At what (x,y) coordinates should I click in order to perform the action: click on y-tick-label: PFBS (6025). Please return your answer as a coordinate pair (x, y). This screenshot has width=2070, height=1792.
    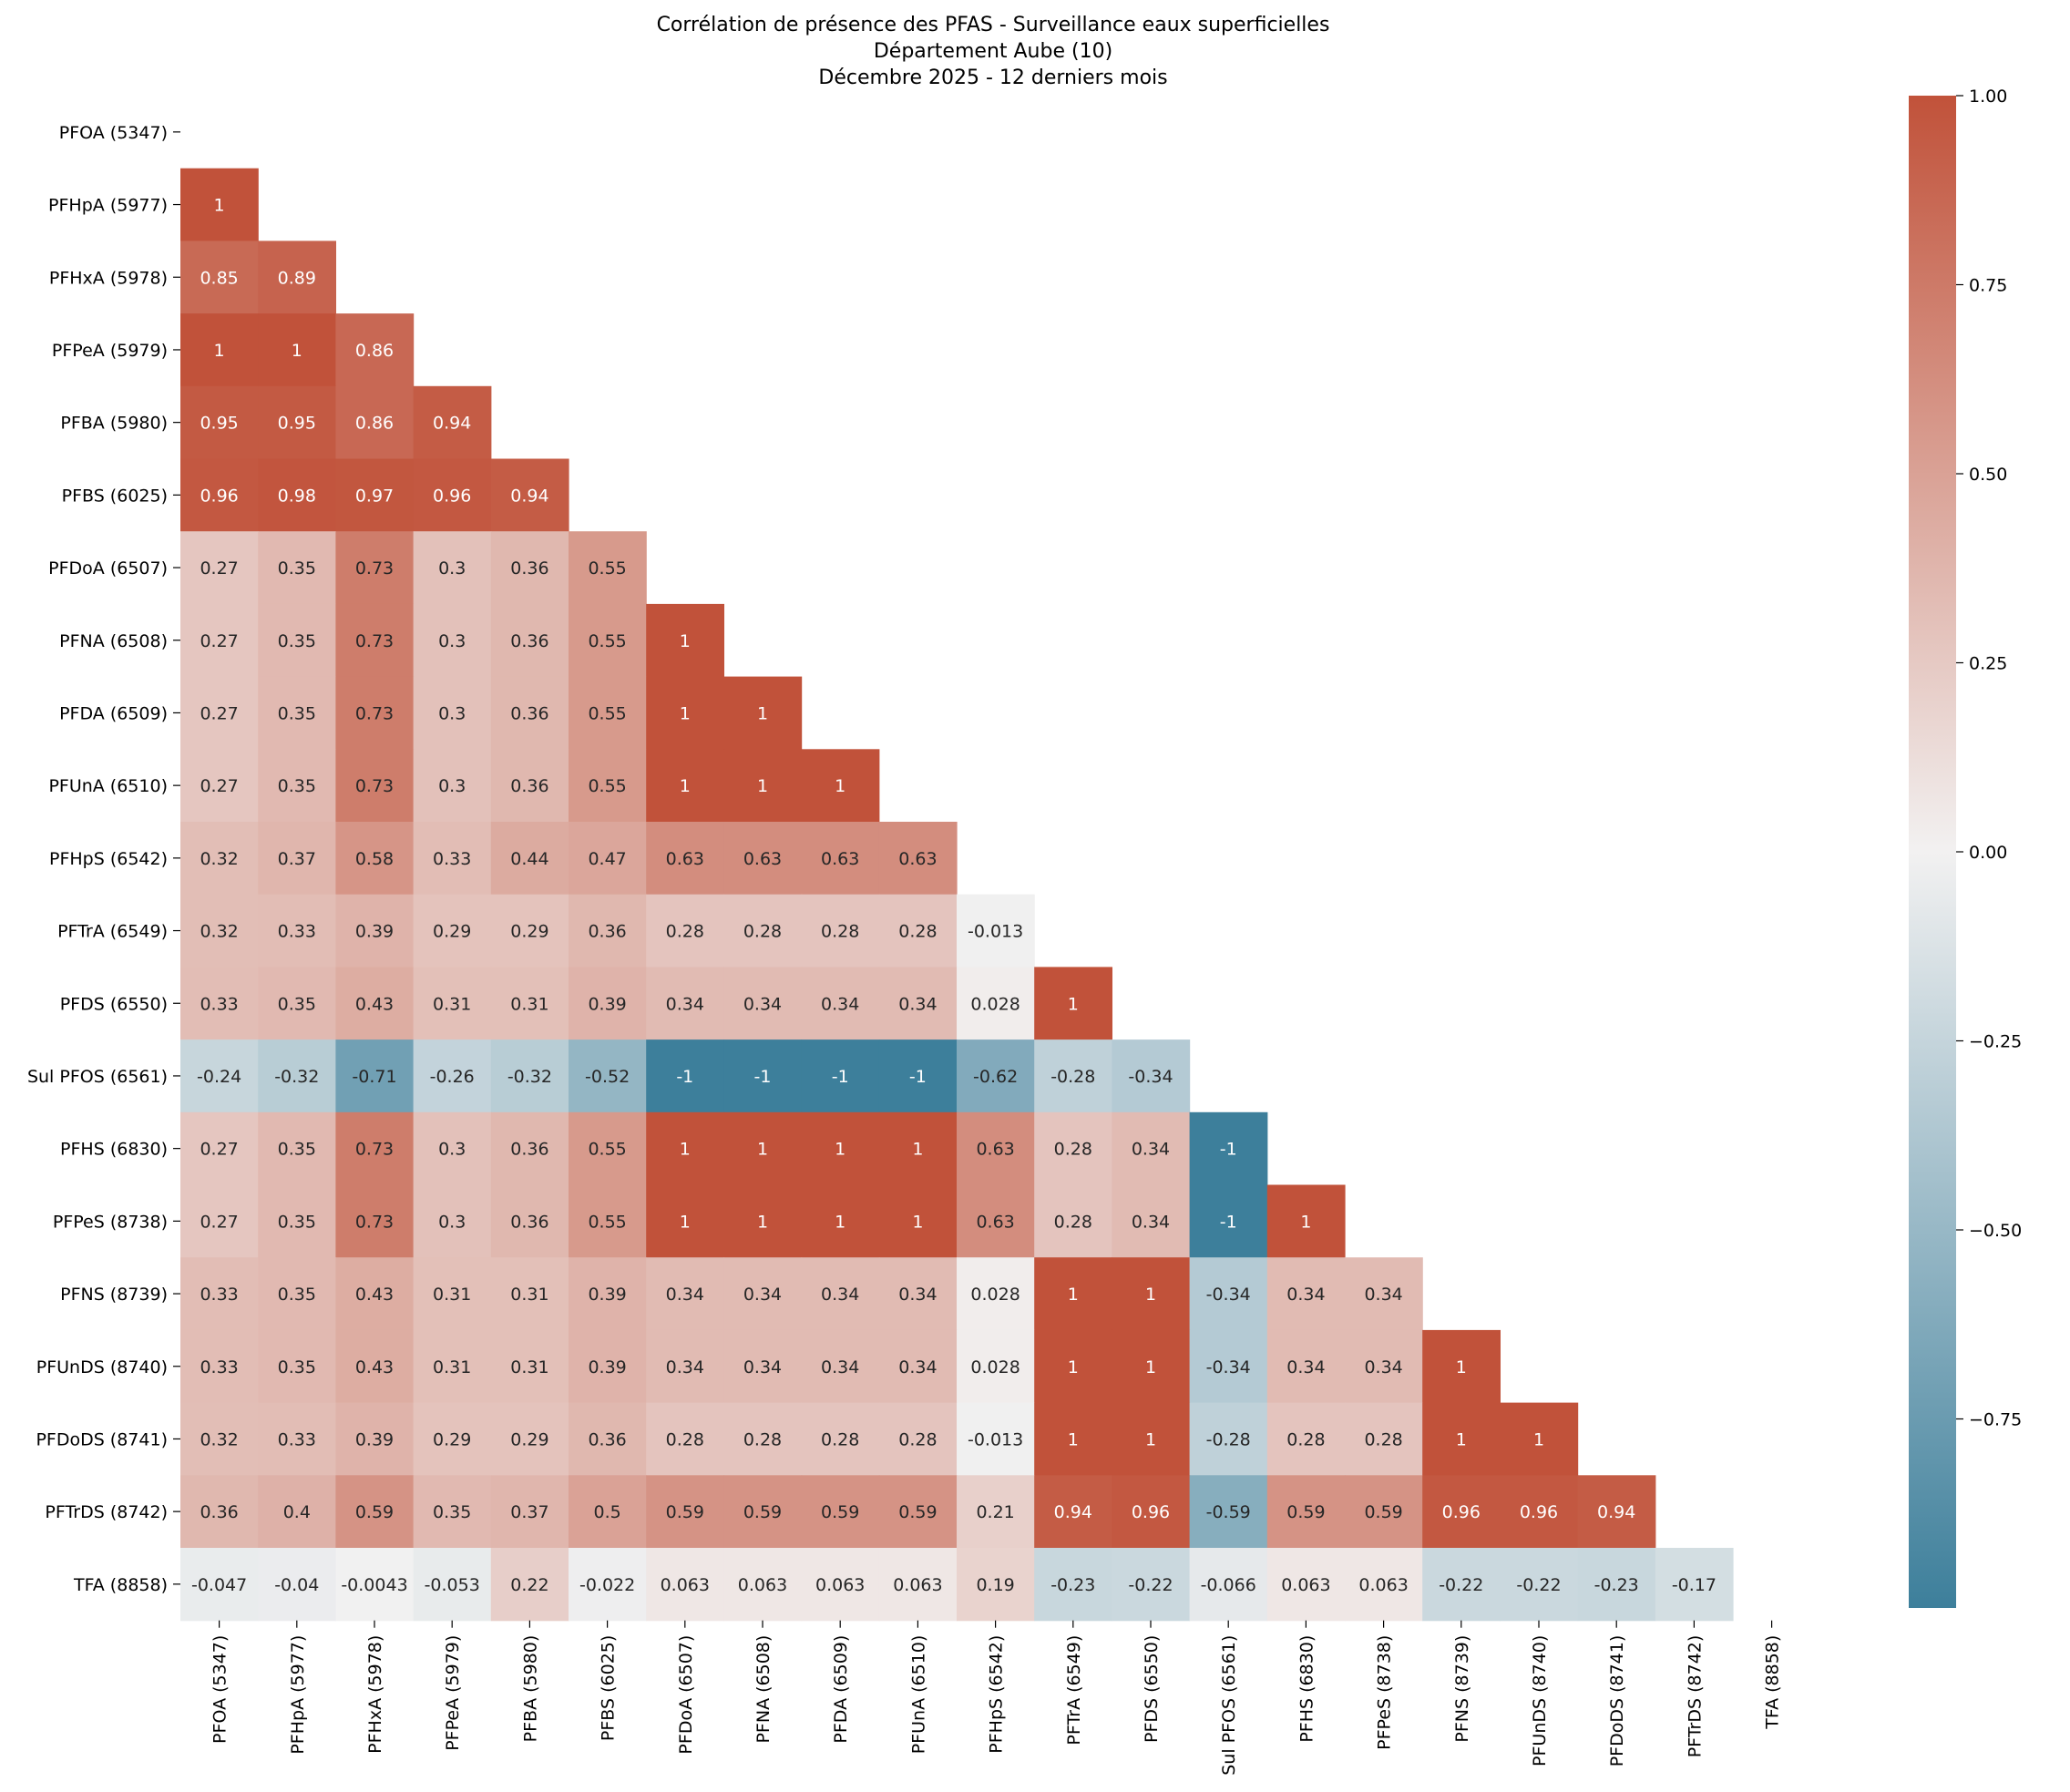
    Looking at the image, I should click on (115, 496).